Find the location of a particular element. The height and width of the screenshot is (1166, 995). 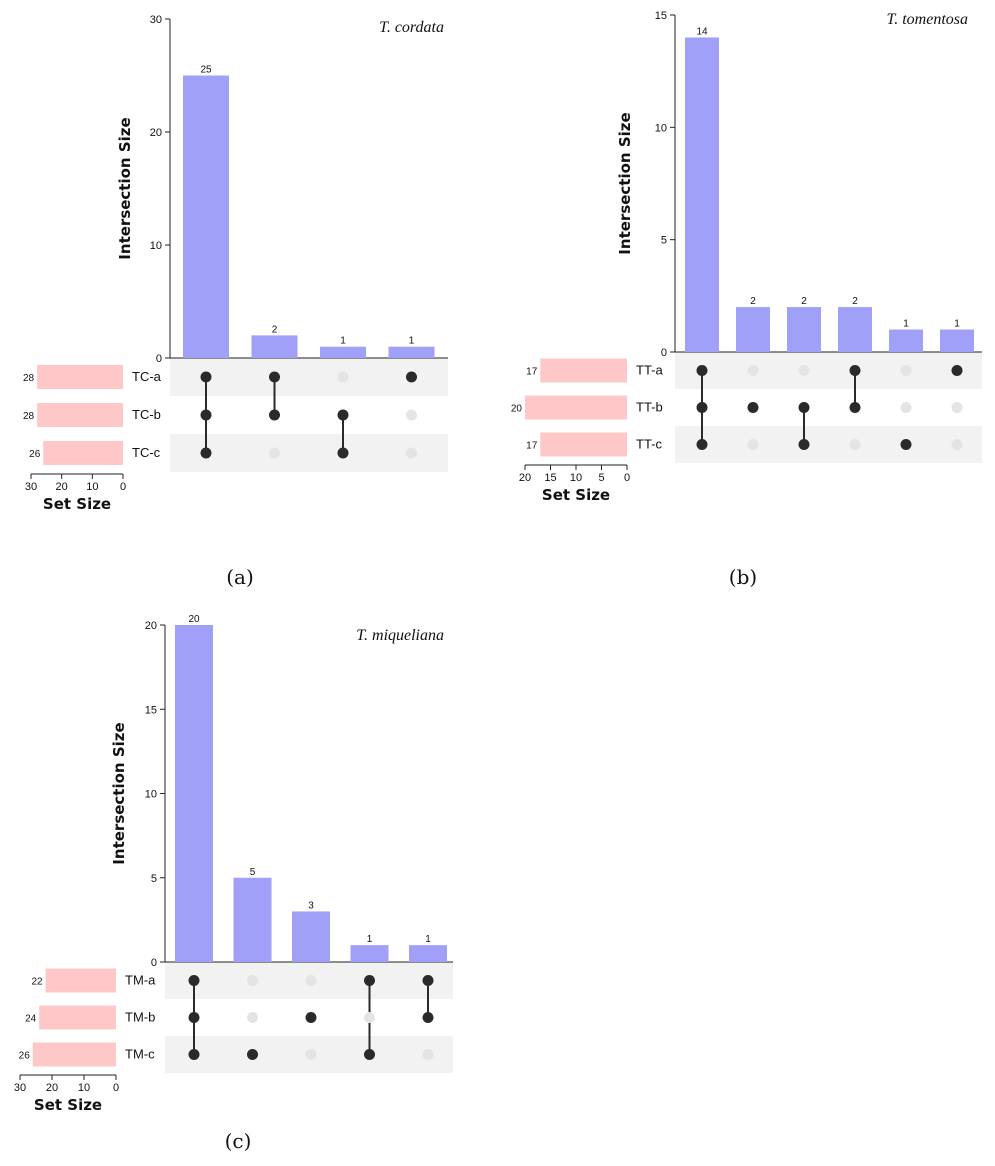

set-size-tick-label: 5 is located at coordinates (601, 478).